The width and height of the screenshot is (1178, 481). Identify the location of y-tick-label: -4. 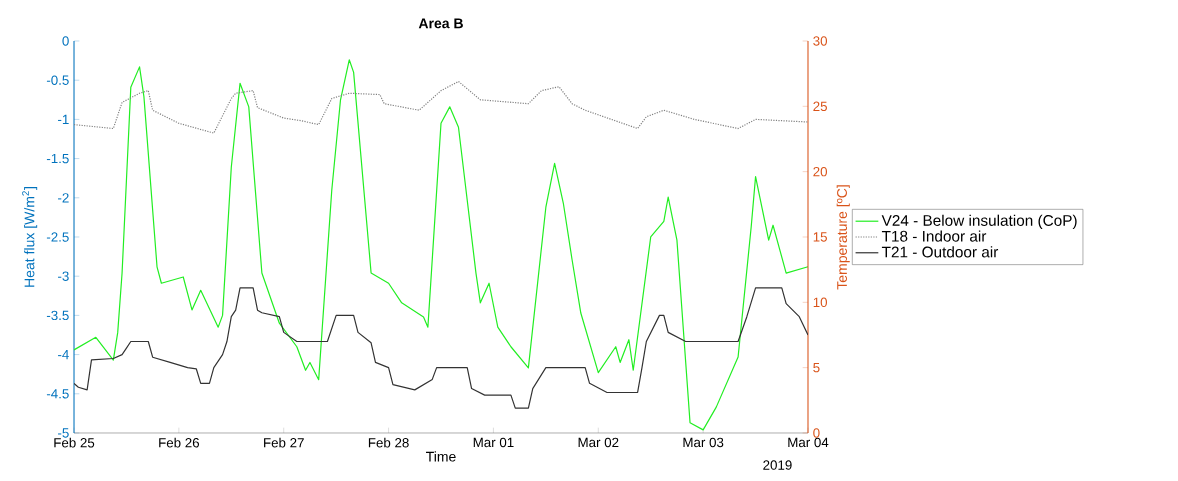
(63, 354).